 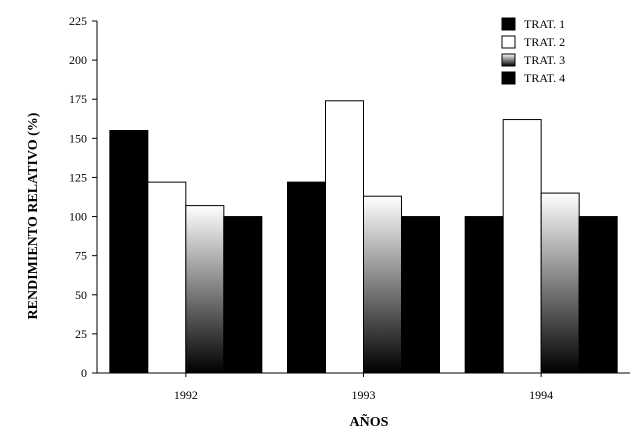 What do you see at coordinates (306, 277) in the screenshot?
I see `bar-trat-1-1993` at bounding box center [306, 277].